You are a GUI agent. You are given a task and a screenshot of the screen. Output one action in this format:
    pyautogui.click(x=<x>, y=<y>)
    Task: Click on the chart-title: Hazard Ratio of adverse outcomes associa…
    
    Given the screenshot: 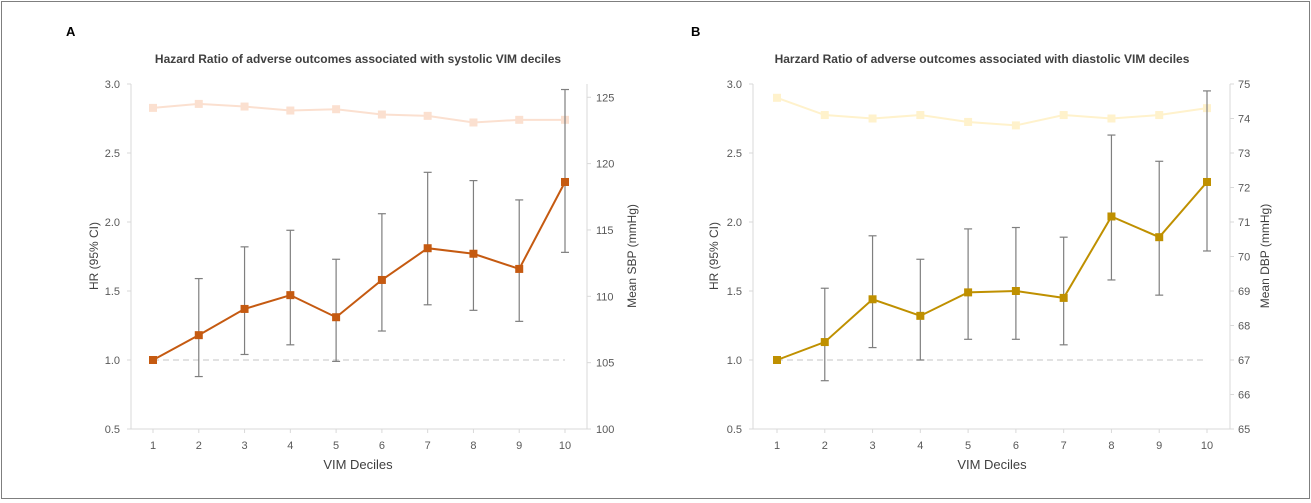 What is the action you would take?
    pyautogui.click(x=358, y=59)
    